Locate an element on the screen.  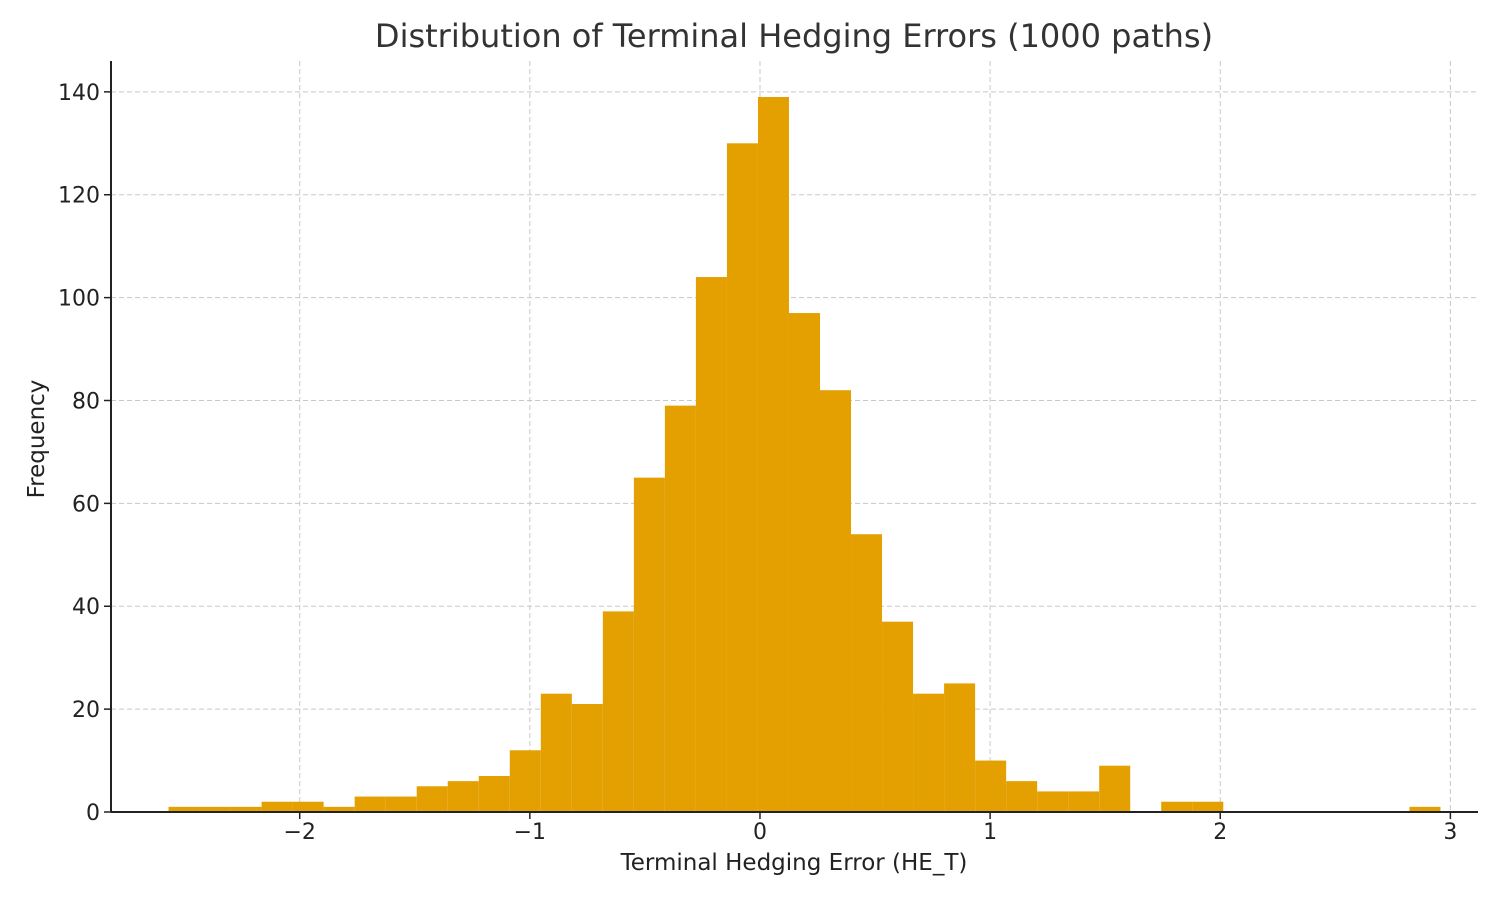
y-tick-label: 120 is located at coordinates (79, 196).